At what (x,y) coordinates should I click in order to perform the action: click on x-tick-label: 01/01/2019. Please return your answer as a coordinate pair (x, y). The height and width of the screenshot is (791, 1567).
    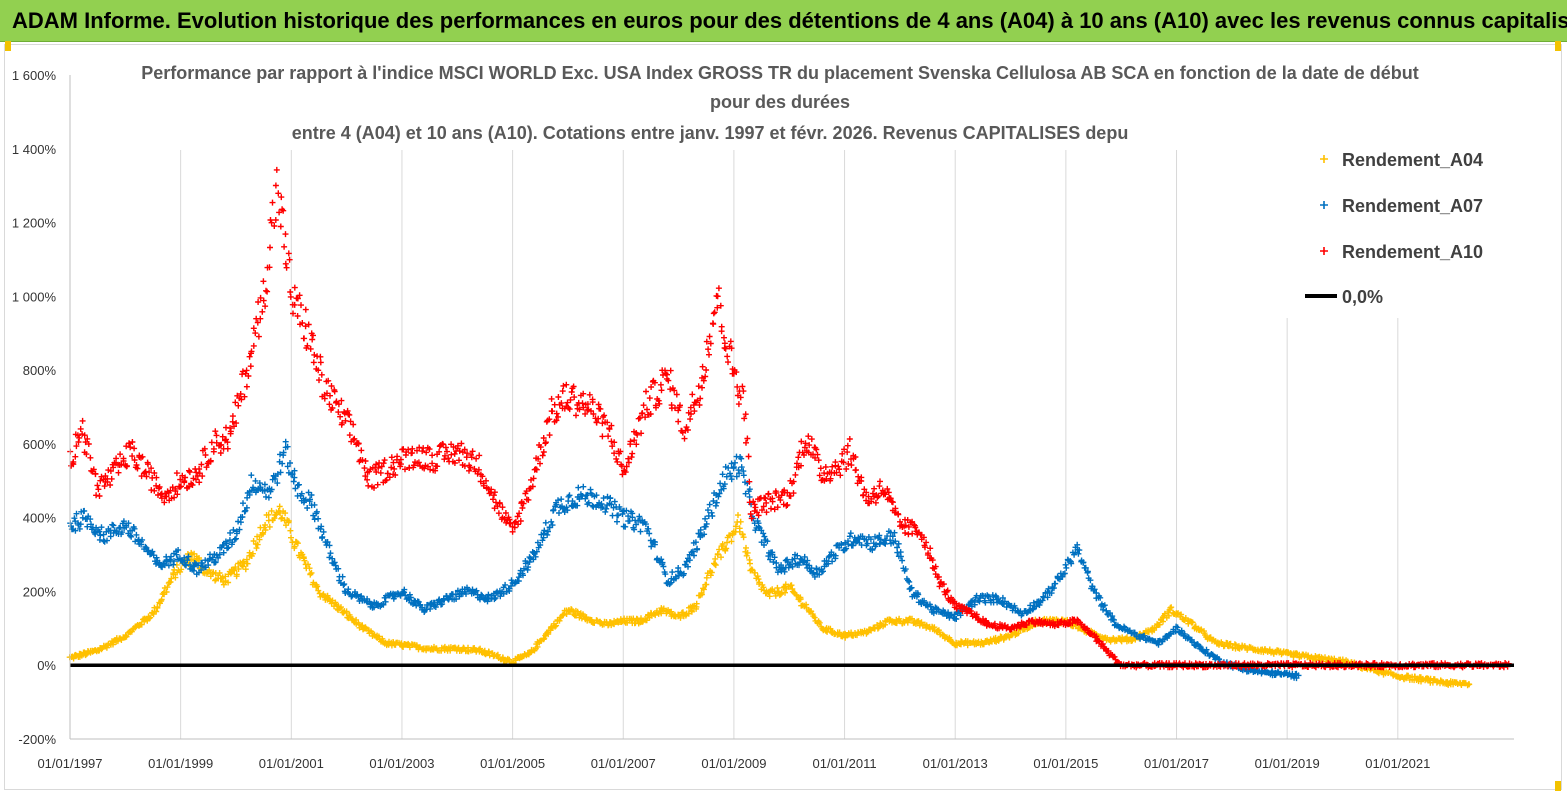
    Looking at the image, I should click on (1287, 763).